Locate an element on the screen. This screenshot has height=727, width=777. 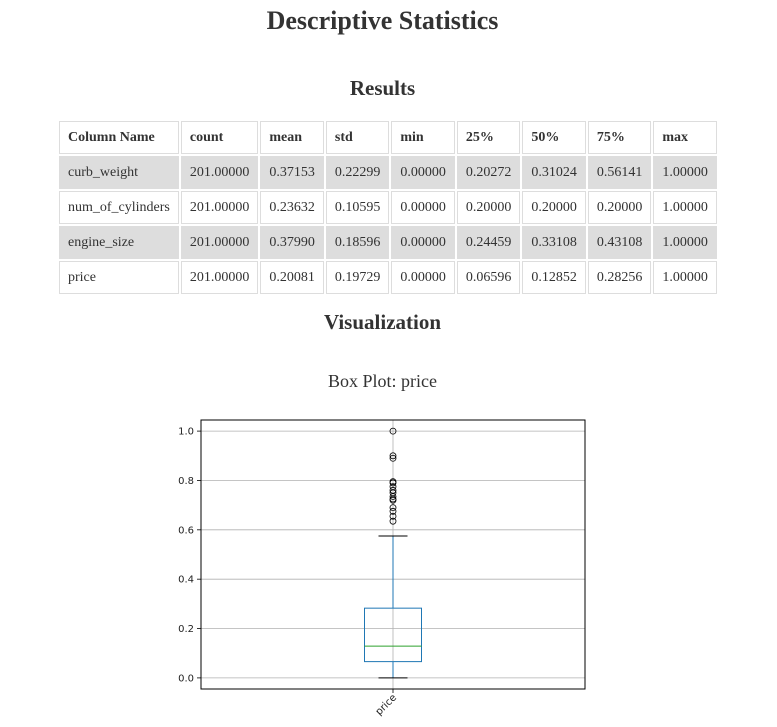
table-cell: 0.06596 is located at coordinates (488, 277).